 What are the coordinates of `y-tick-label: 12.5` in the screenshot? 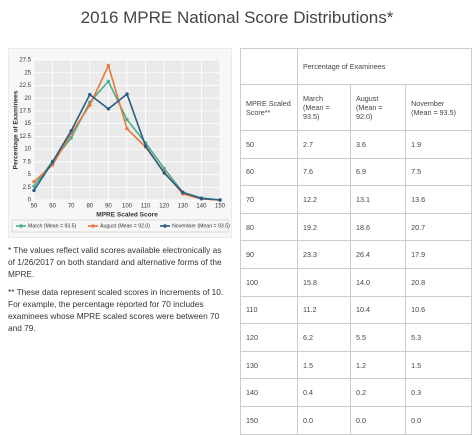 It's located at (25, 137).